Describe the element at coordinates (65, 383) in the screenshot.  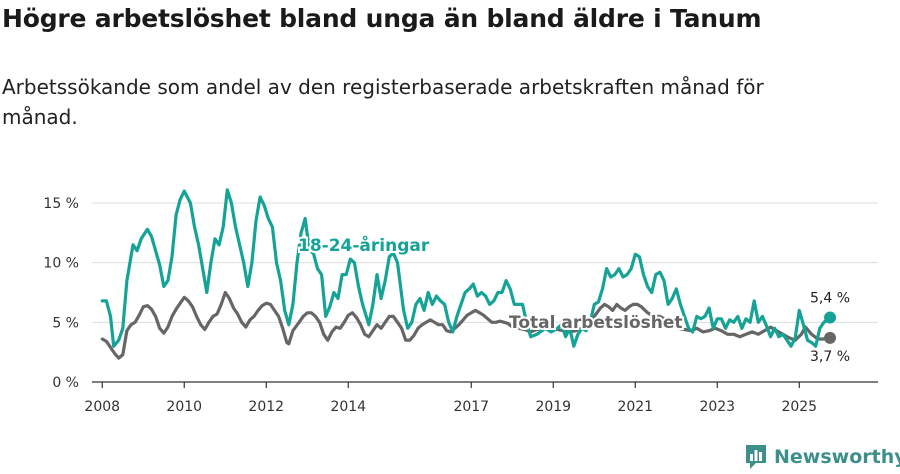
I see `y-tick-label: 0 %` at that location.